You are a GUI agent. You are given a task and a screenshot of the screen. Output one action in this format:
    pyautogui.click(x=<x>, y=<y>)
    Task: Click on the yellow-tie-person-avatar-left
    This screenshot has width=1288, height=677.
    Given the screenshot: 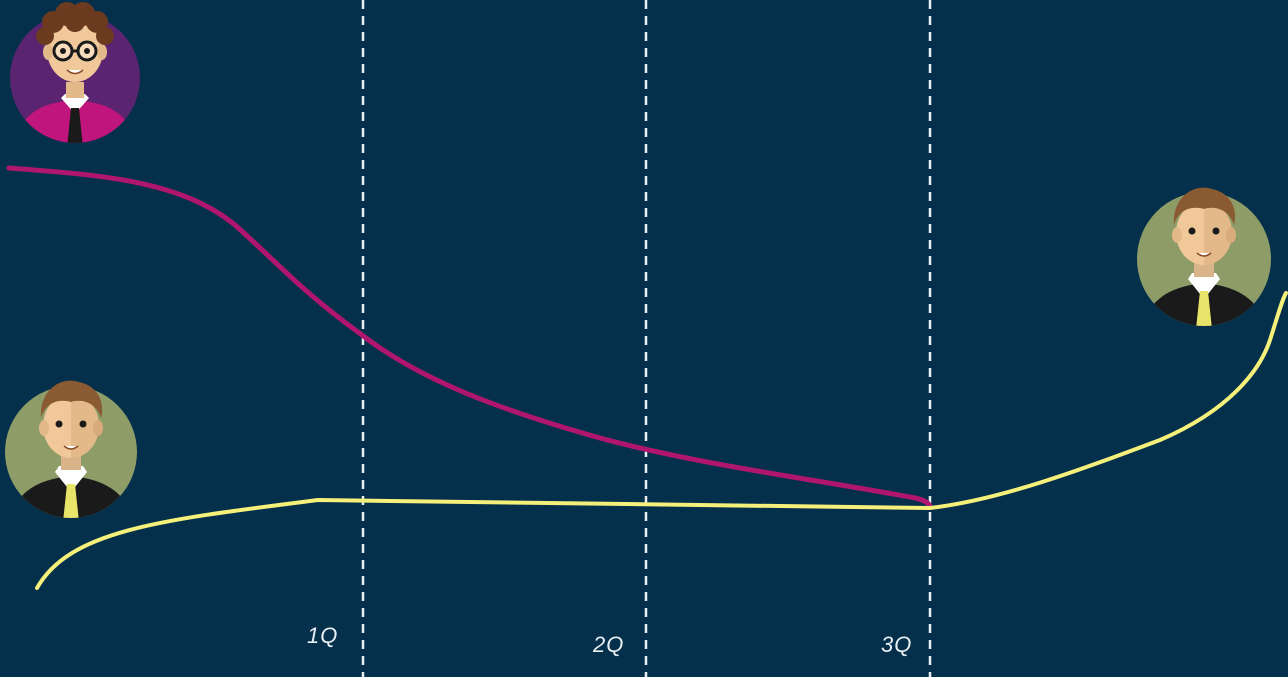 What is the action you would take?
    pyautogui.click(x=71, y=449)
    